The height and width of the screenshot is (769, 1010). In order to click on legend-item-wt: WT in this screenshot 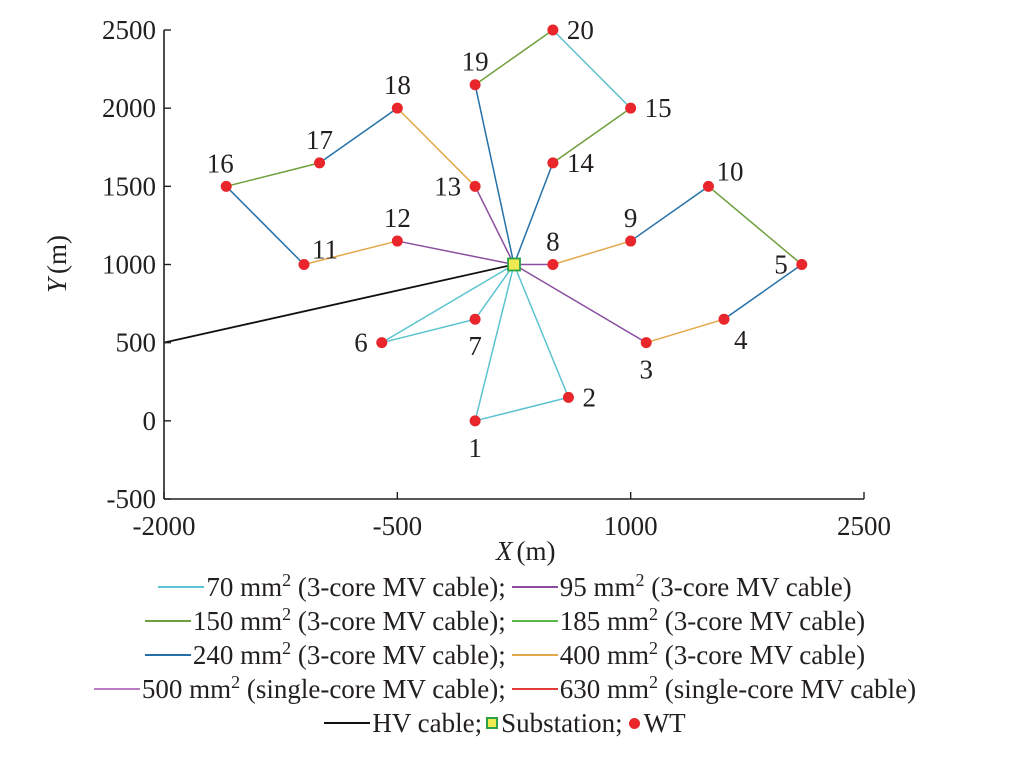, I will do `click(654, 723)`.